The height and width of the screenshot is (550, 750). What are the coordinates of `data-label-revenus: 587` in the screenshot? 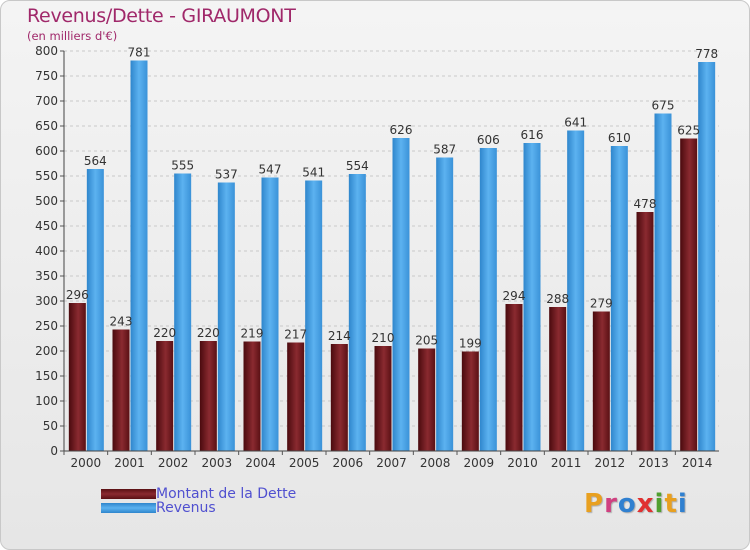 It's located at (444, 150).